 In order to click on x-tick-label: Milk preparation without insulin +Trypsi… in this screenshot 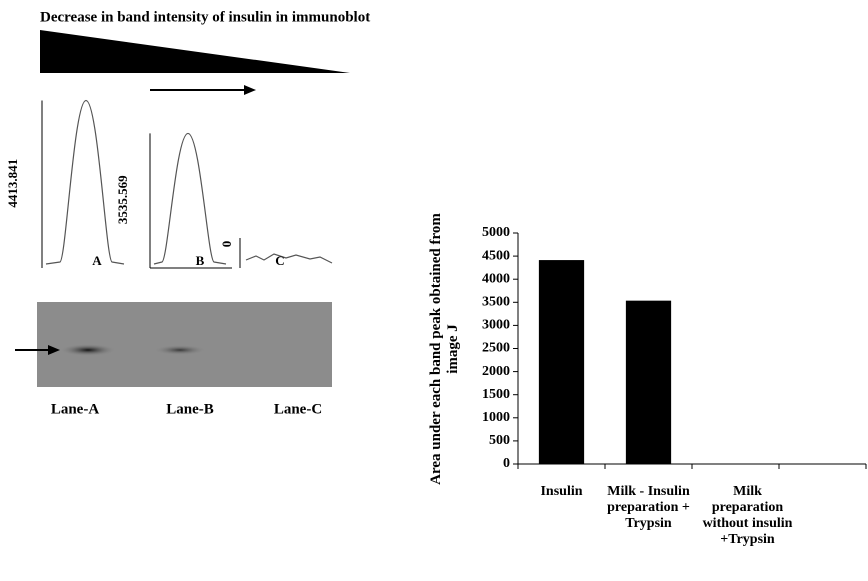, I will do `click(747, 515)`.